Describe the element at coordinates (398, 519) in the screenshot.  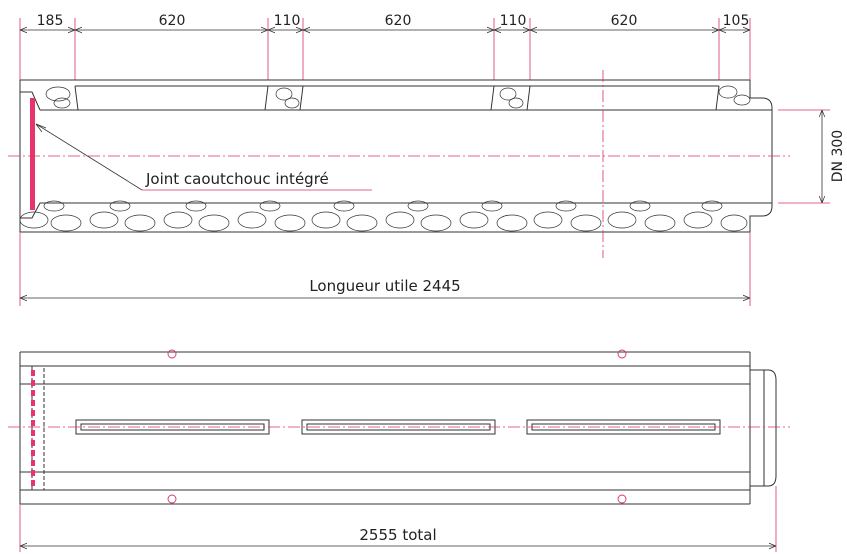
I see `total-length-dimension` at that location.